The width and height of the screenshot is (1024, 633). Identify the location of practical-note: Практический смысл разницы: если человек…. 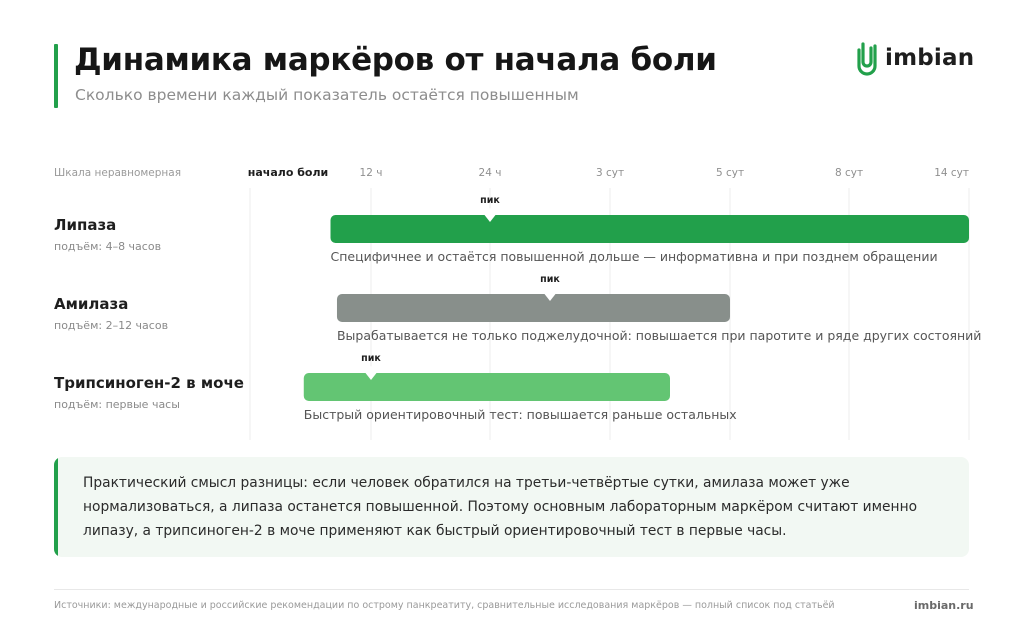
(511, 507).